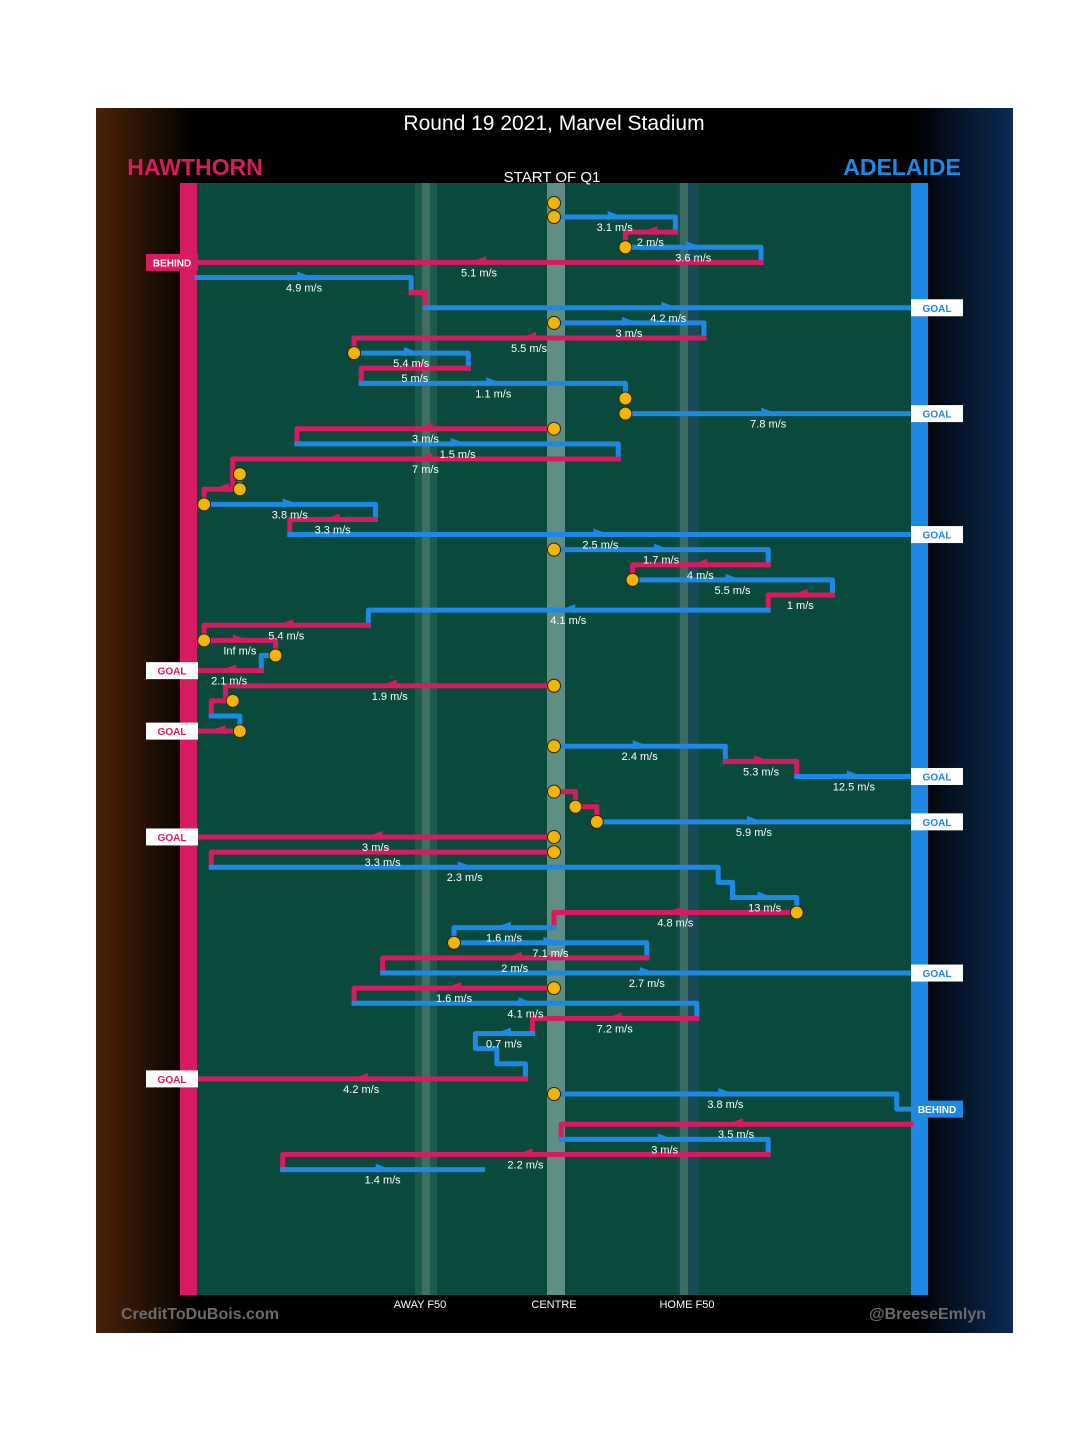  Describe the element at coordinates (514, 969) in the screenshot. I see `speed-label-48: 2 m/s` at that location.